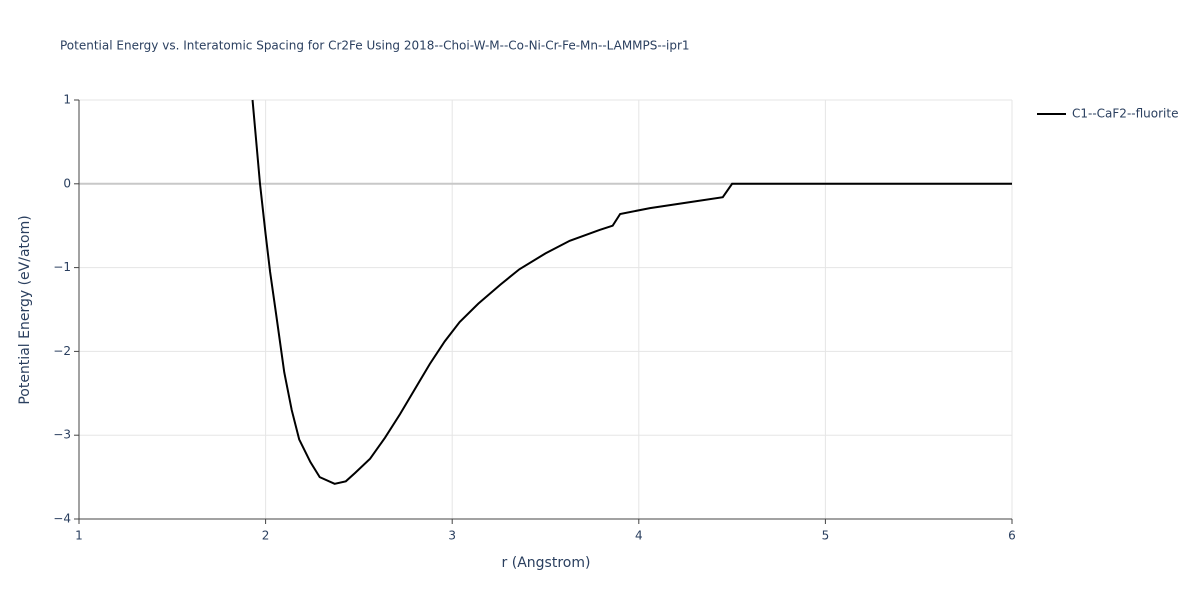 This screenshot has height=604, width=1200. What do you see at coordinates (67, 100) in the screenshot?
I see `y-tick-label: 1` at bounding box center [67, 100].